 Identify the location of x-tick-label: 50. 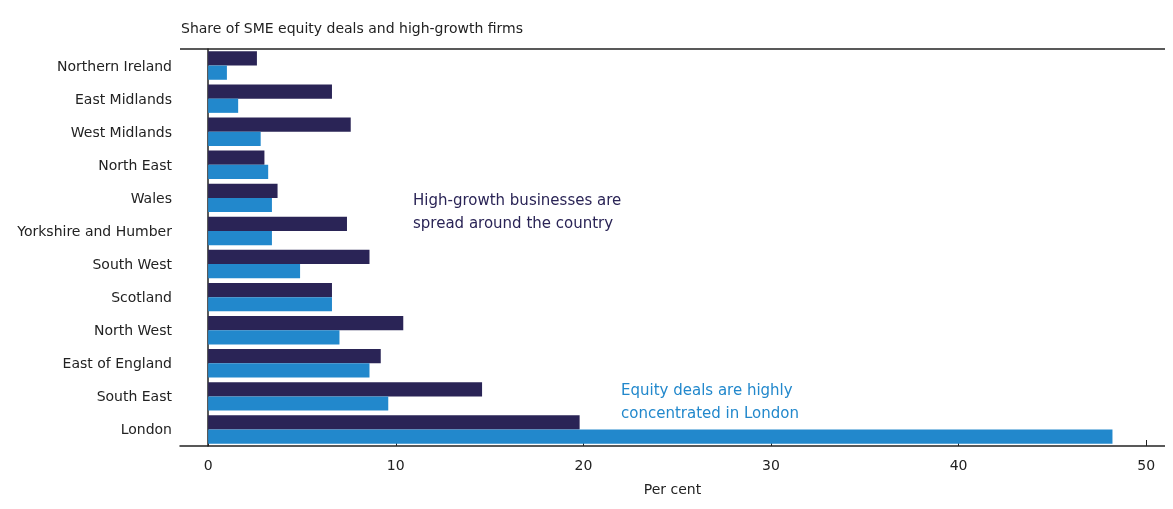
(1146, 465).